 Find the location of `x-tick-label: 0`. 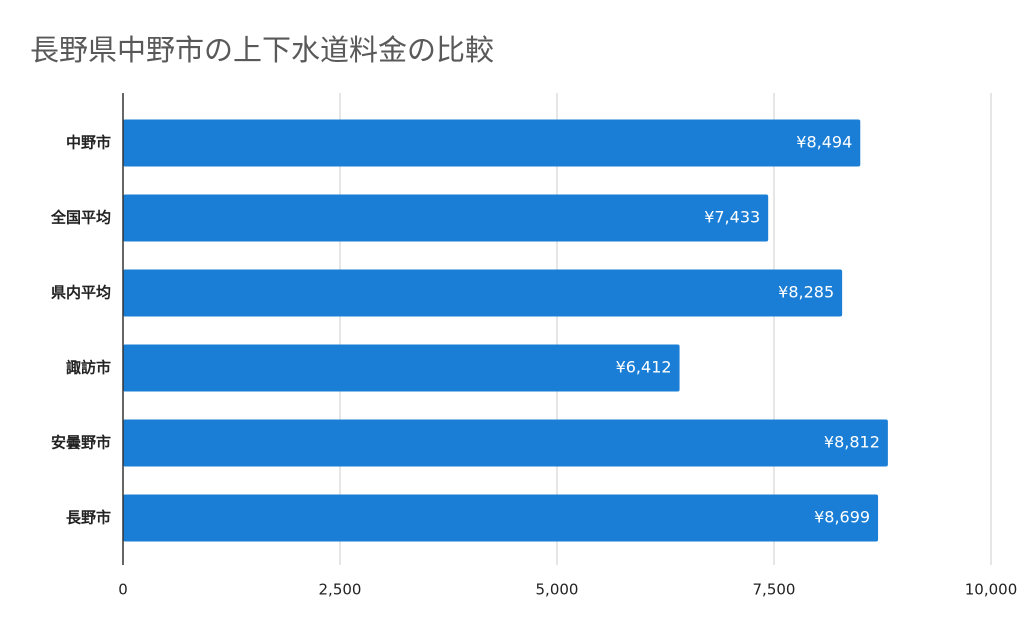

x-tick-label: 0 is located at coordinates (123, 590).